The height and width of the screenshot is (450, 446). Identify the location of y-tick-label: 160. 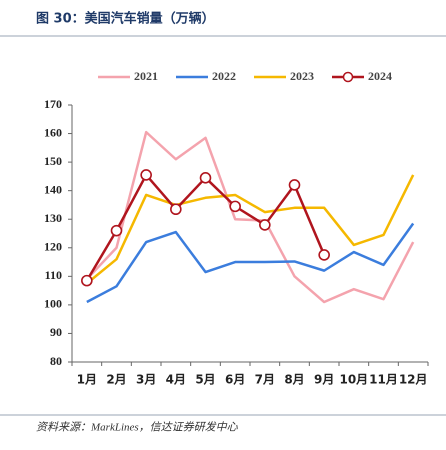
(53, 132).